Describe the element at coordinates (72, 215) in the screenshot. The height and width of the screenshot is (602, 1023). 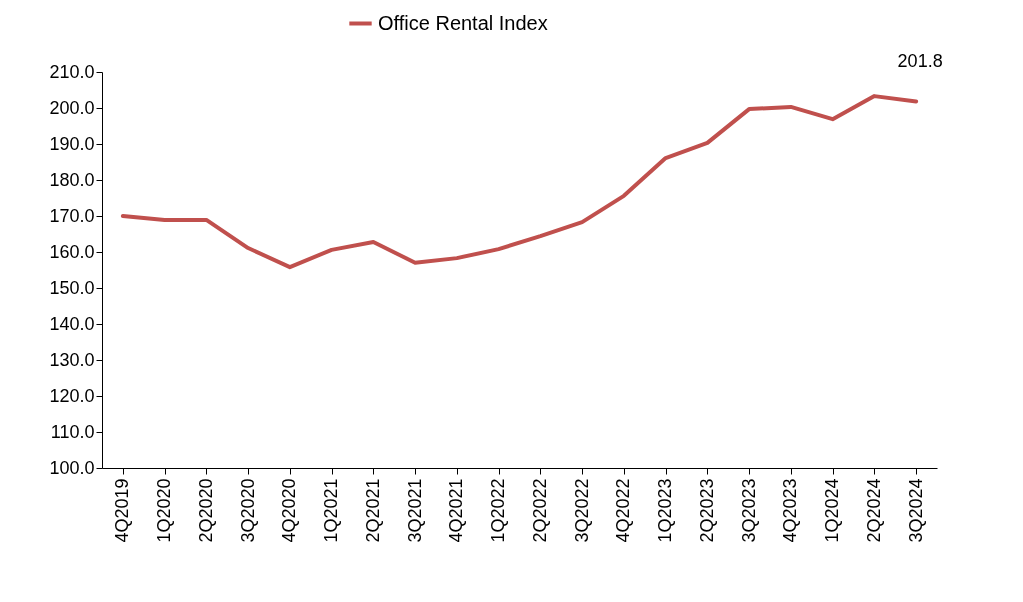
I see `y-tick-label: 170.0` at that location.